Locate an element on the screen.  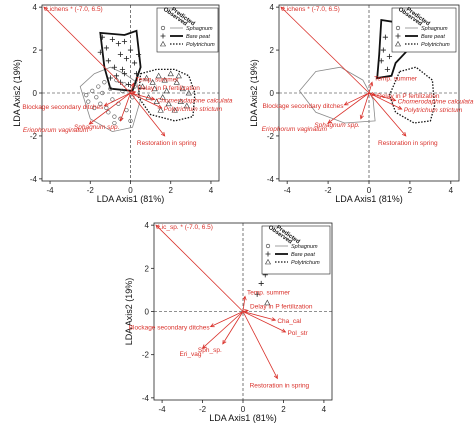
vector-label: Pol_str is located at coordinates (297, 333).